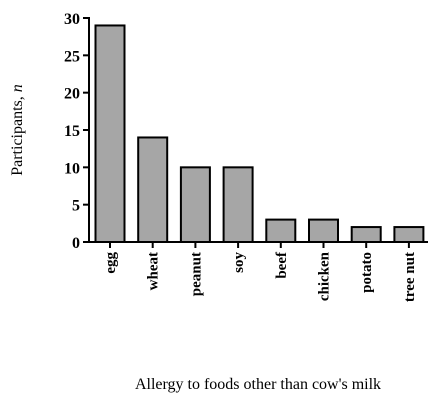 The image size is (428, 394). Describe the element at coordinates (17, 88) in the screenshot. I see `y-axis-title-variable: n` at that location.